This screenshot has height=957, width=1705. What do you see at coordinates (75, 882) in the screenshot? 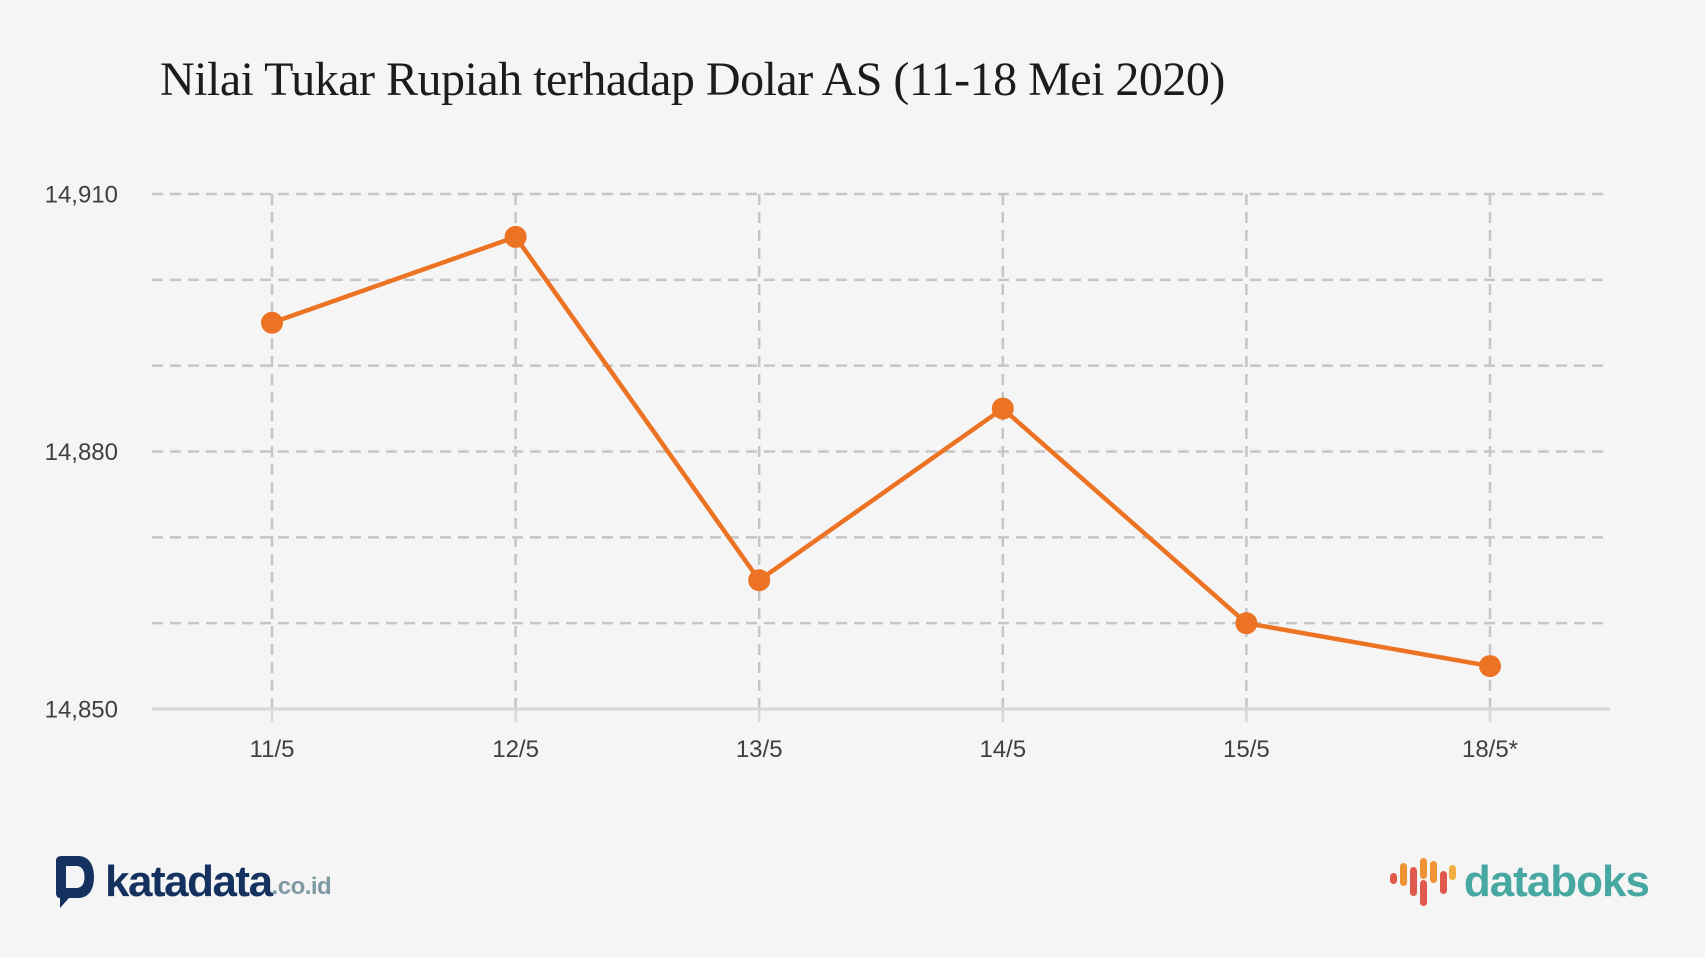
I see `katadata-d-icon` at bounding box center [75, 882].